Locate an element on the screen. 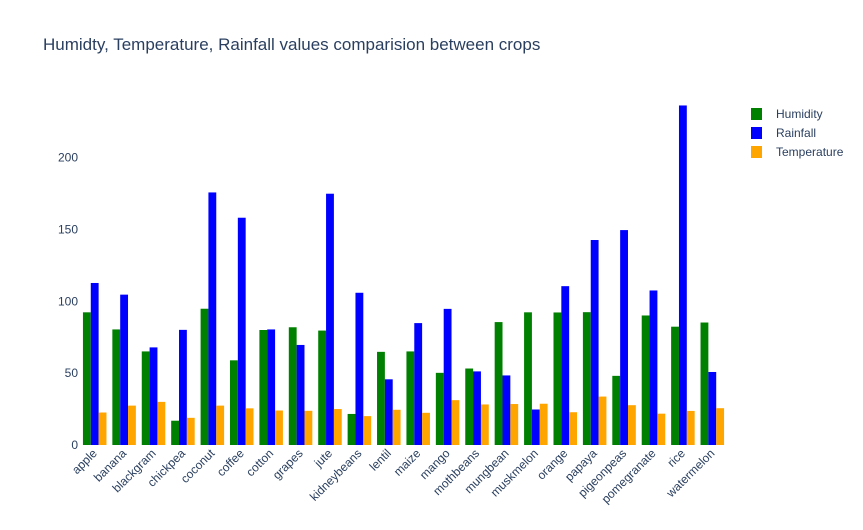 The image size is (863, 530). bar-rainfall-maize is located at coordinates (418, 384).